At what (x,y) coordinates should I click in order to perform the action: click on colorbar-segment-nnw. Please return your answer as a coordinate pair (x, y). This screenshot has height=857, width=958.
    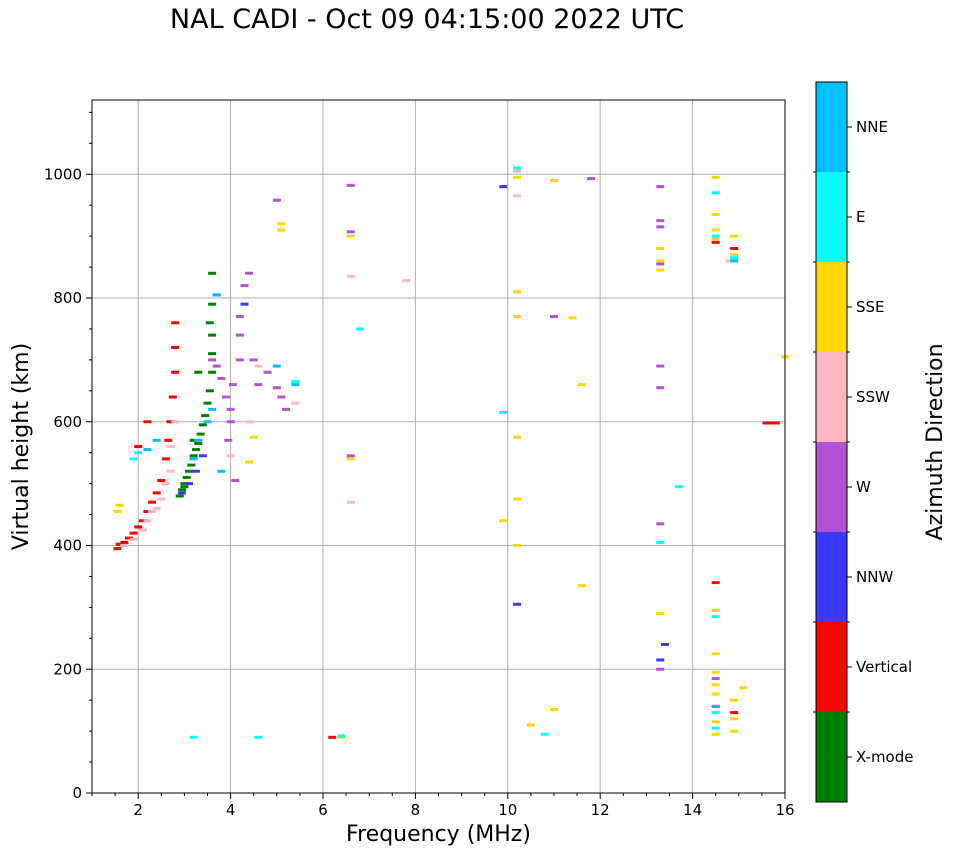
    Looking at the image, I should click on (831, 577).